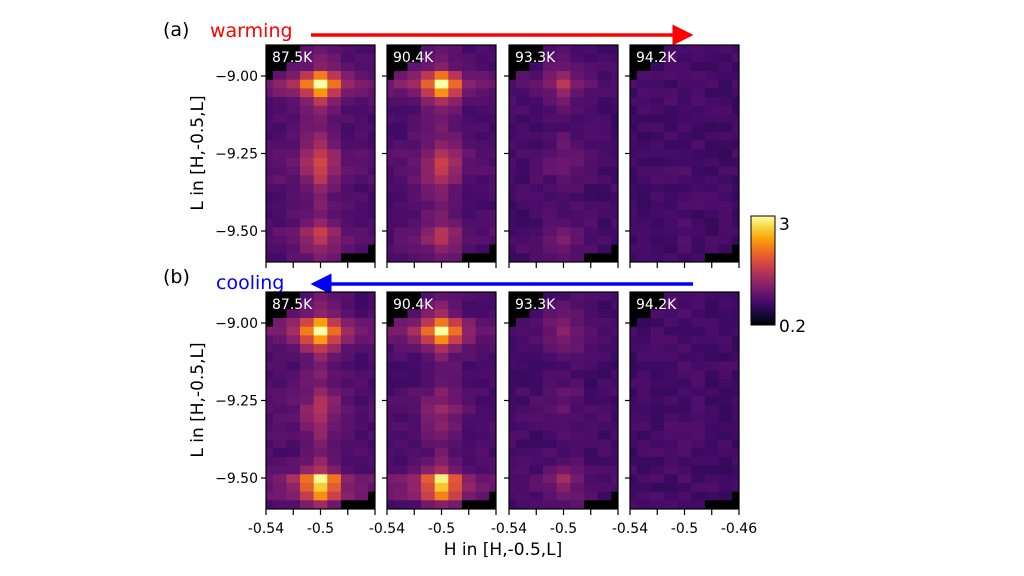  Describe the element at coordinates (292, 305) in the screenshot. I see `temperature-label: 87.5K` at that location.